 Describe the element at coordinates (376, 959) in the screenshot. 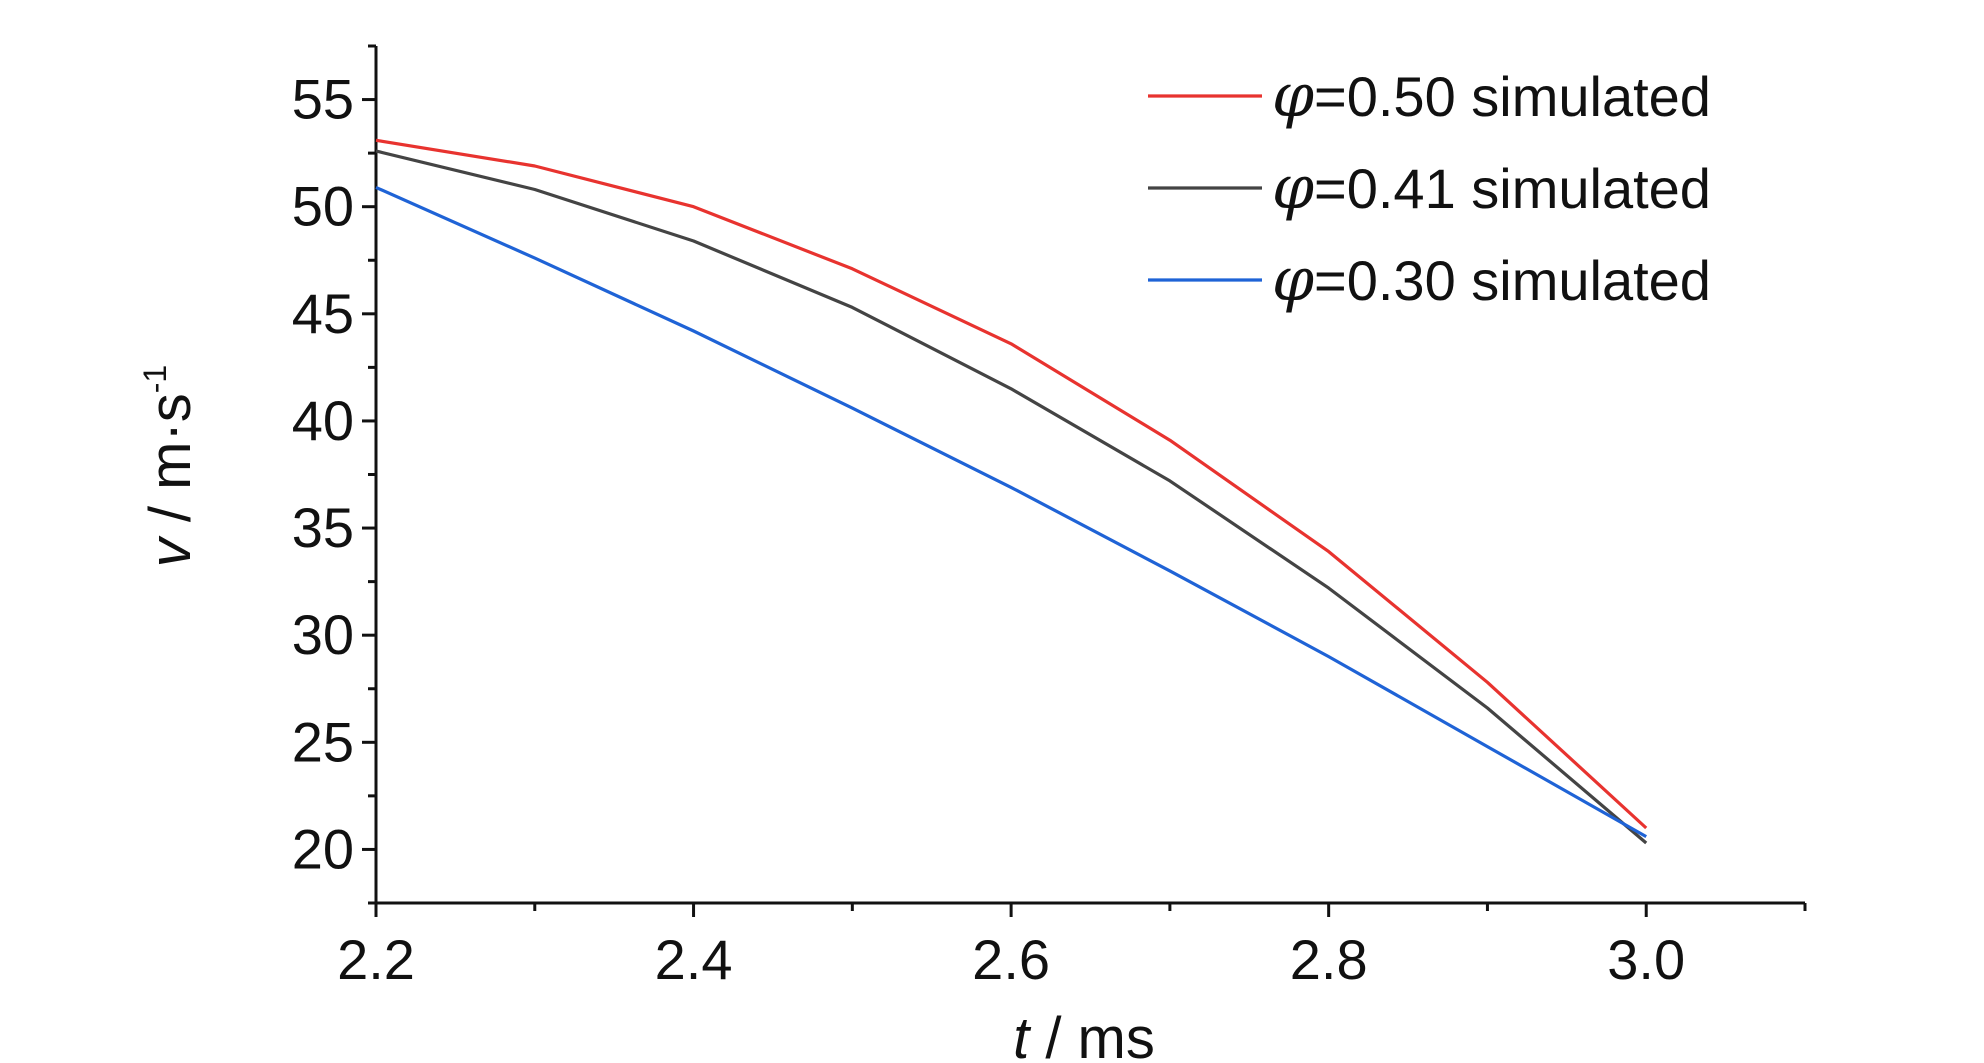

I see `x-tick-label-2.2: 2.2` at that location.